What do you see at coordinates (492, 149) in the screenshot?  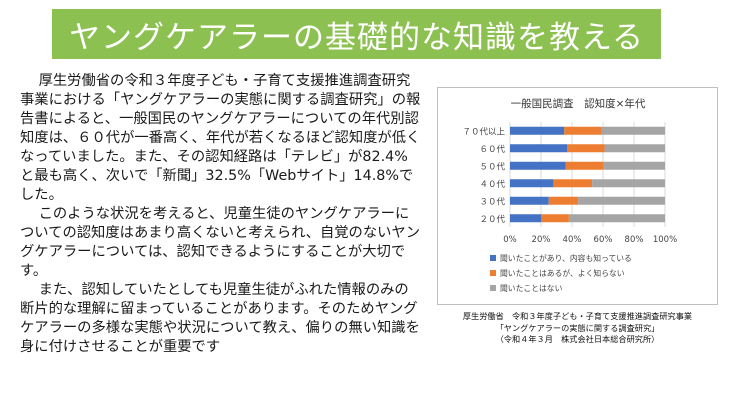 I see `y-category-label: ６０代` at bounding box center [492, 149].